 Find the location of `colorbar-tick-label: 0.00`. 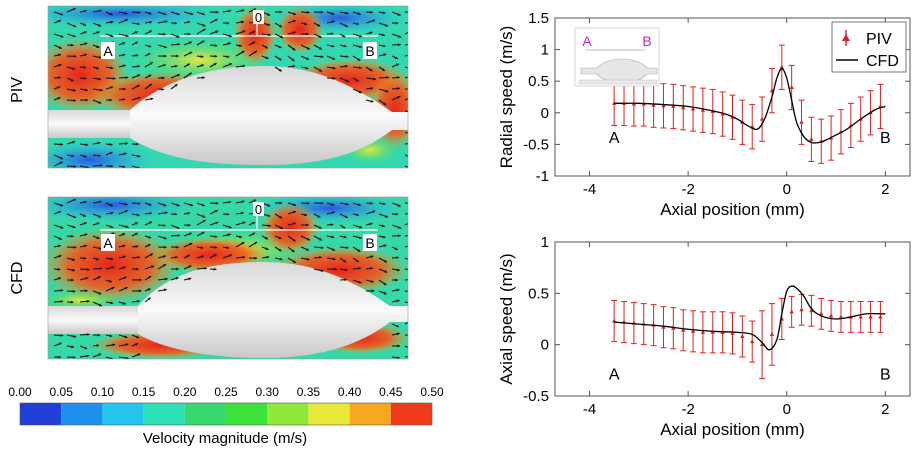

colorbar-tick-label: 0.00 is located at coordinates (20, 392).